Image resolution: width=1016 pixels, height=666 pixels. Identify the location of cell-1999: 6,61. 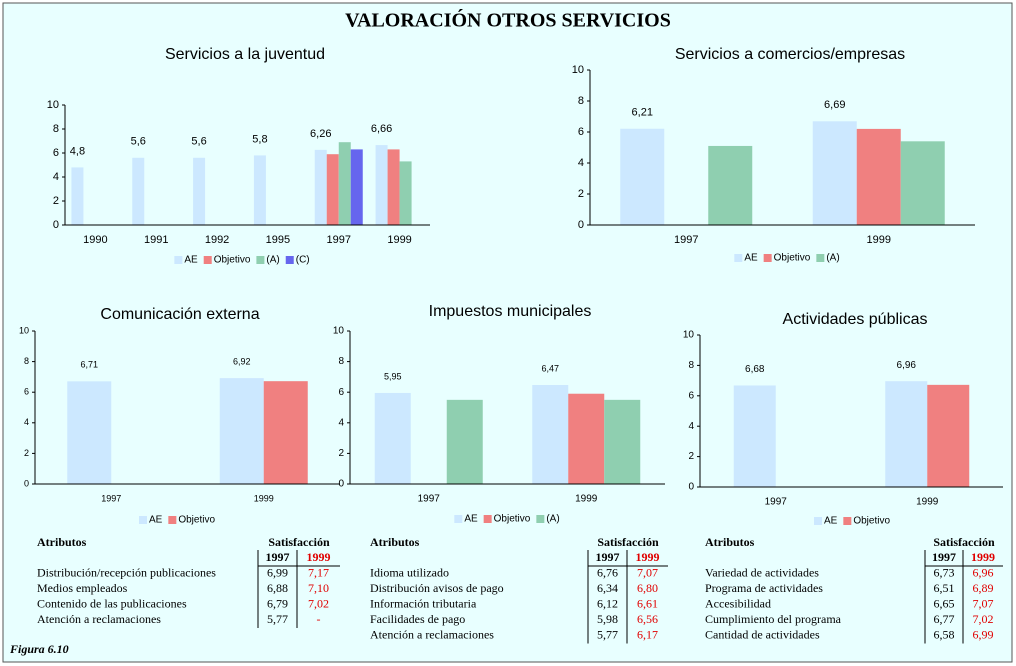
(647, 604).